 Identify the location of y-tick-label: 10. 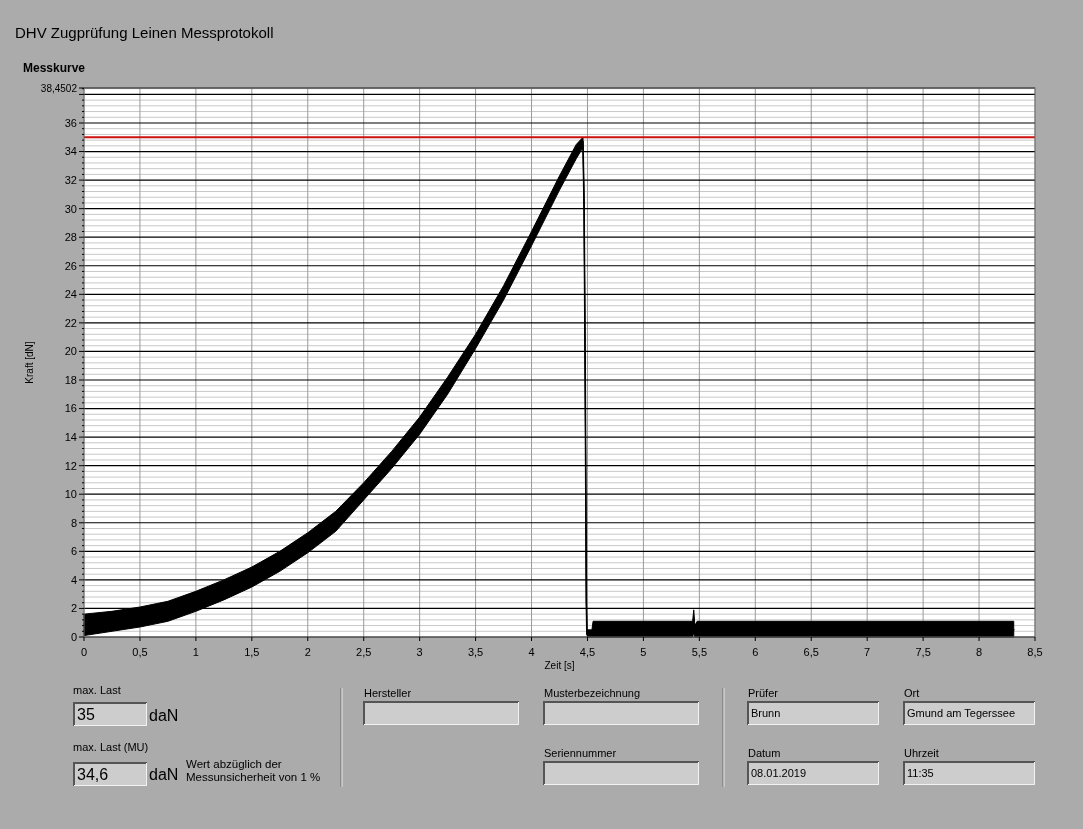
(70, 494).